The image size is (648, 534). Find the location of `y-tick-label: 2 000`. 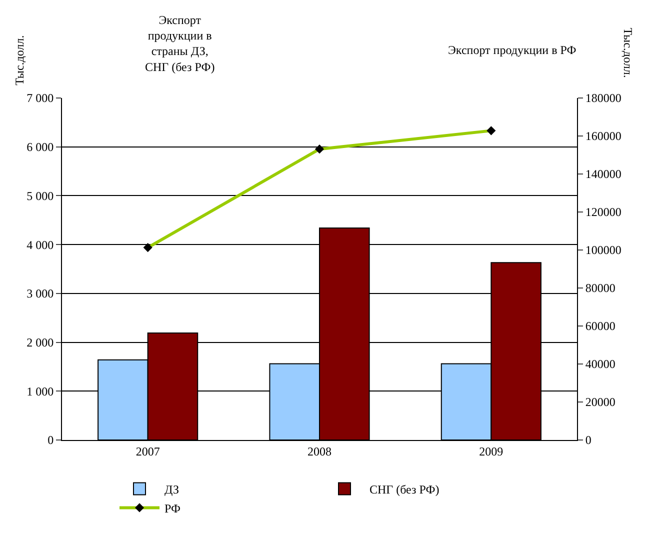

y-tick-label: 2 000 is located at coordinates (40, 342).